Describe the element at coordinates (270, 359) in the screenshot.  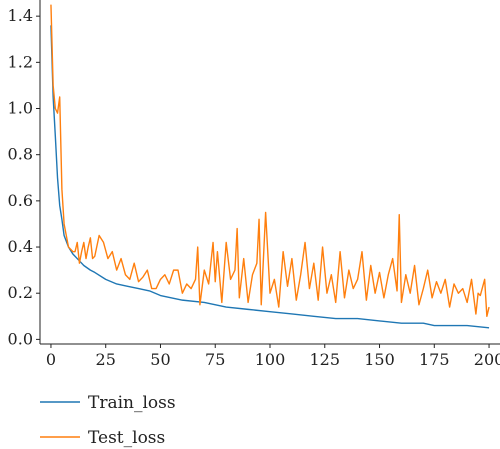
I see `x-tick-label: 100` at that location.